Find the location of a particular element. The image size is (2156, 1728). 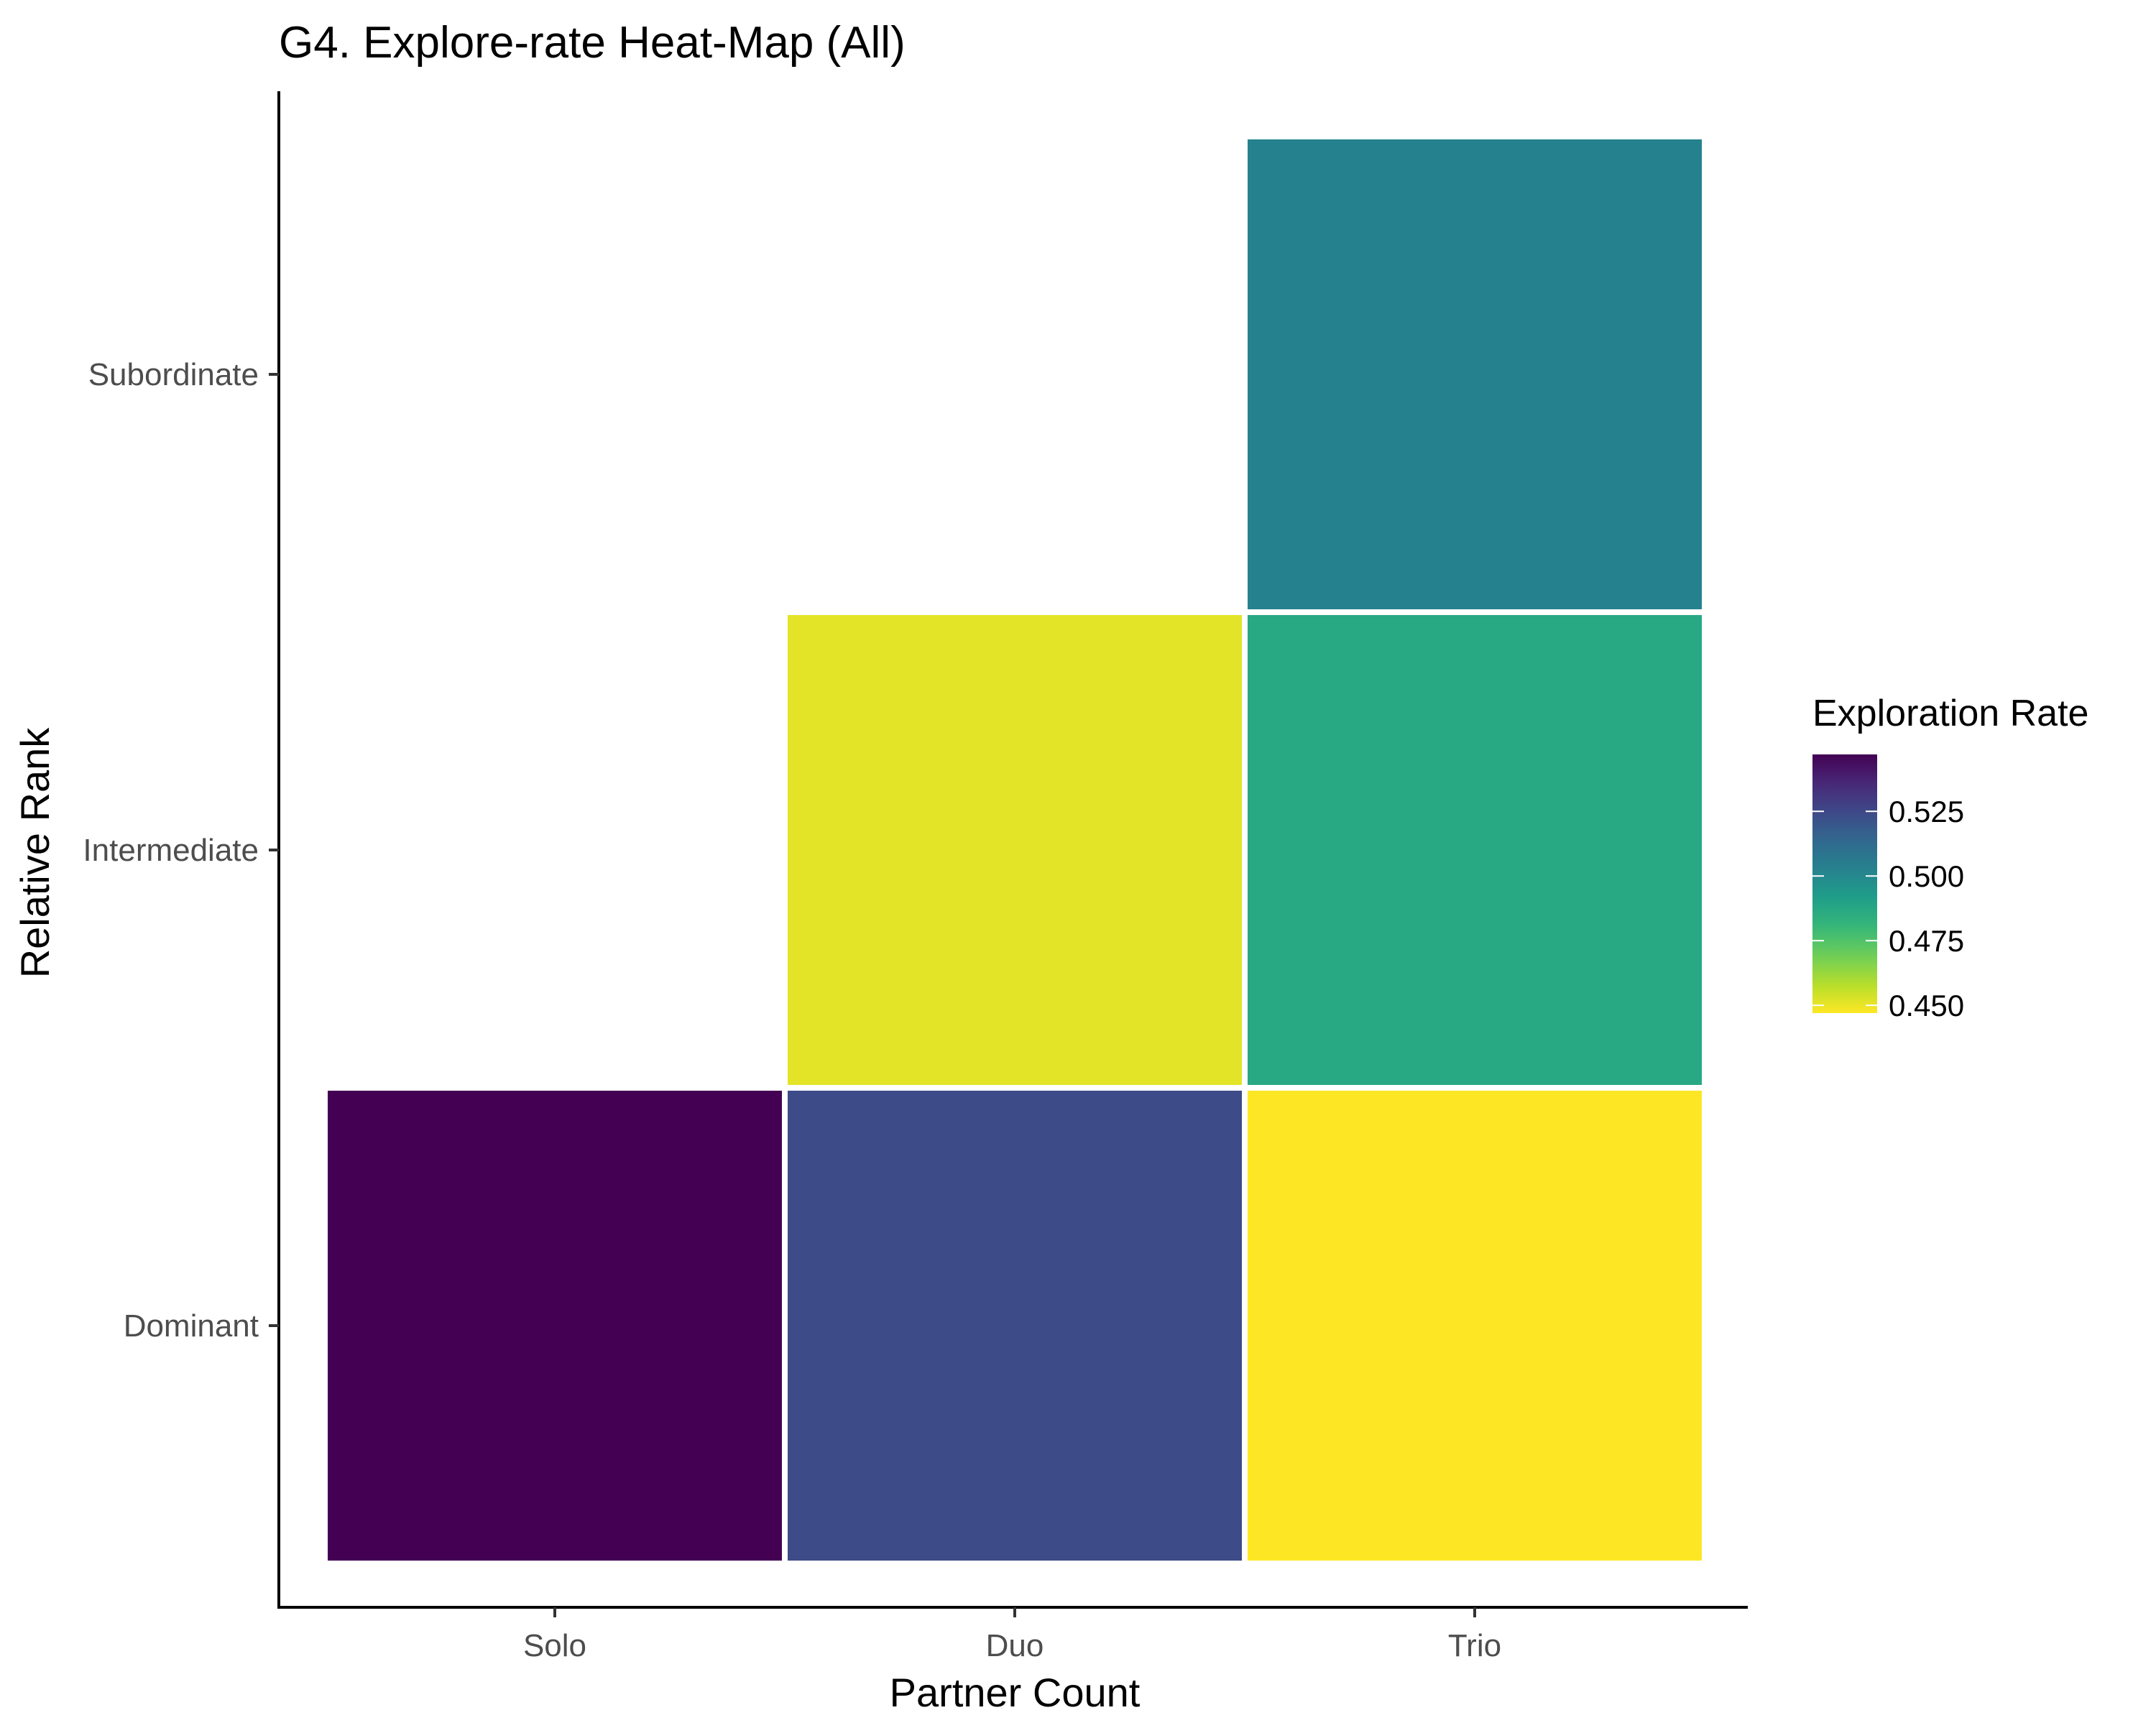

colorbar-tick-label: 0.525 is located at coordinates (1926, 811).